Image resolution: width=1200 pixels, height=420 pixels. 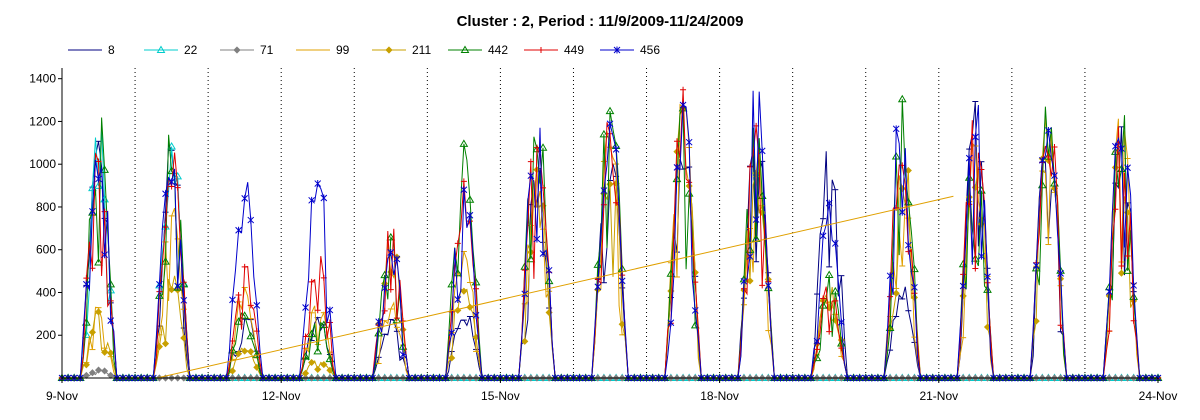 What do you see at coordinates (500, 396) in the screenshot?
I see `x-tick-label: 15-Nov` at bounding box center [500, 396].